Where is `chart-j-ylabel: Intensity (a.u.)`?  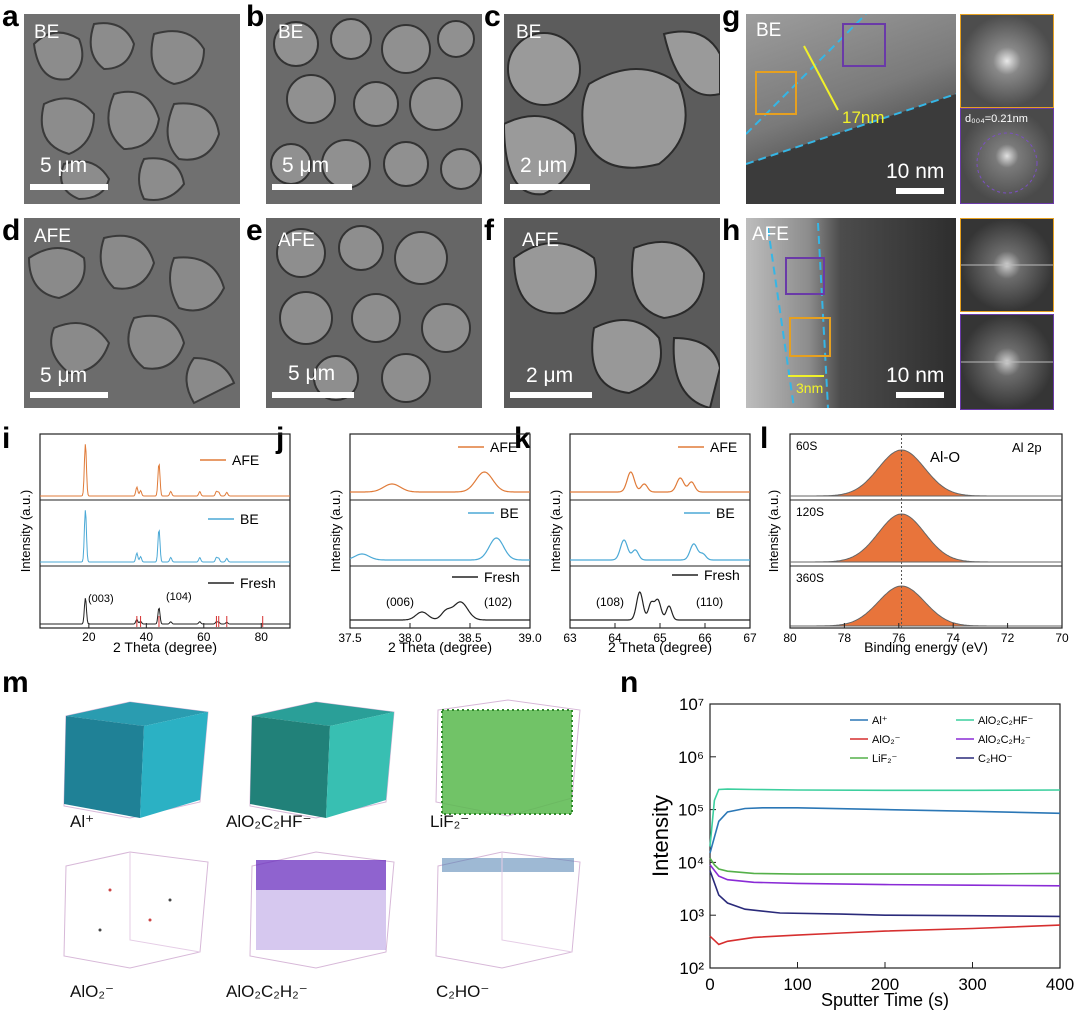
chart-j-ylabel: Intensity (a.u.) is located at coordinates (335, 531).